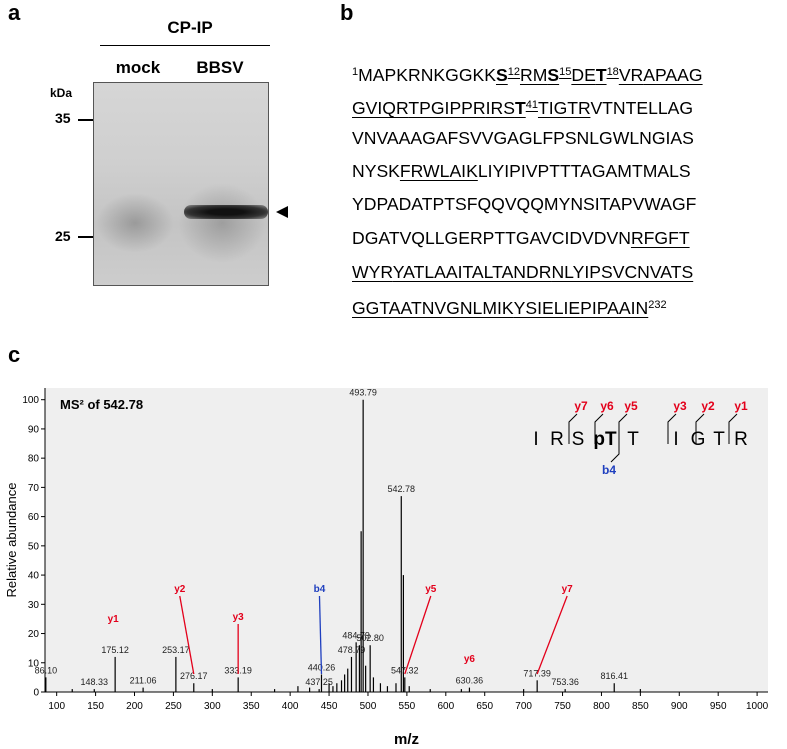  I want to click on group-label: CP-IP, so click(190, 27).